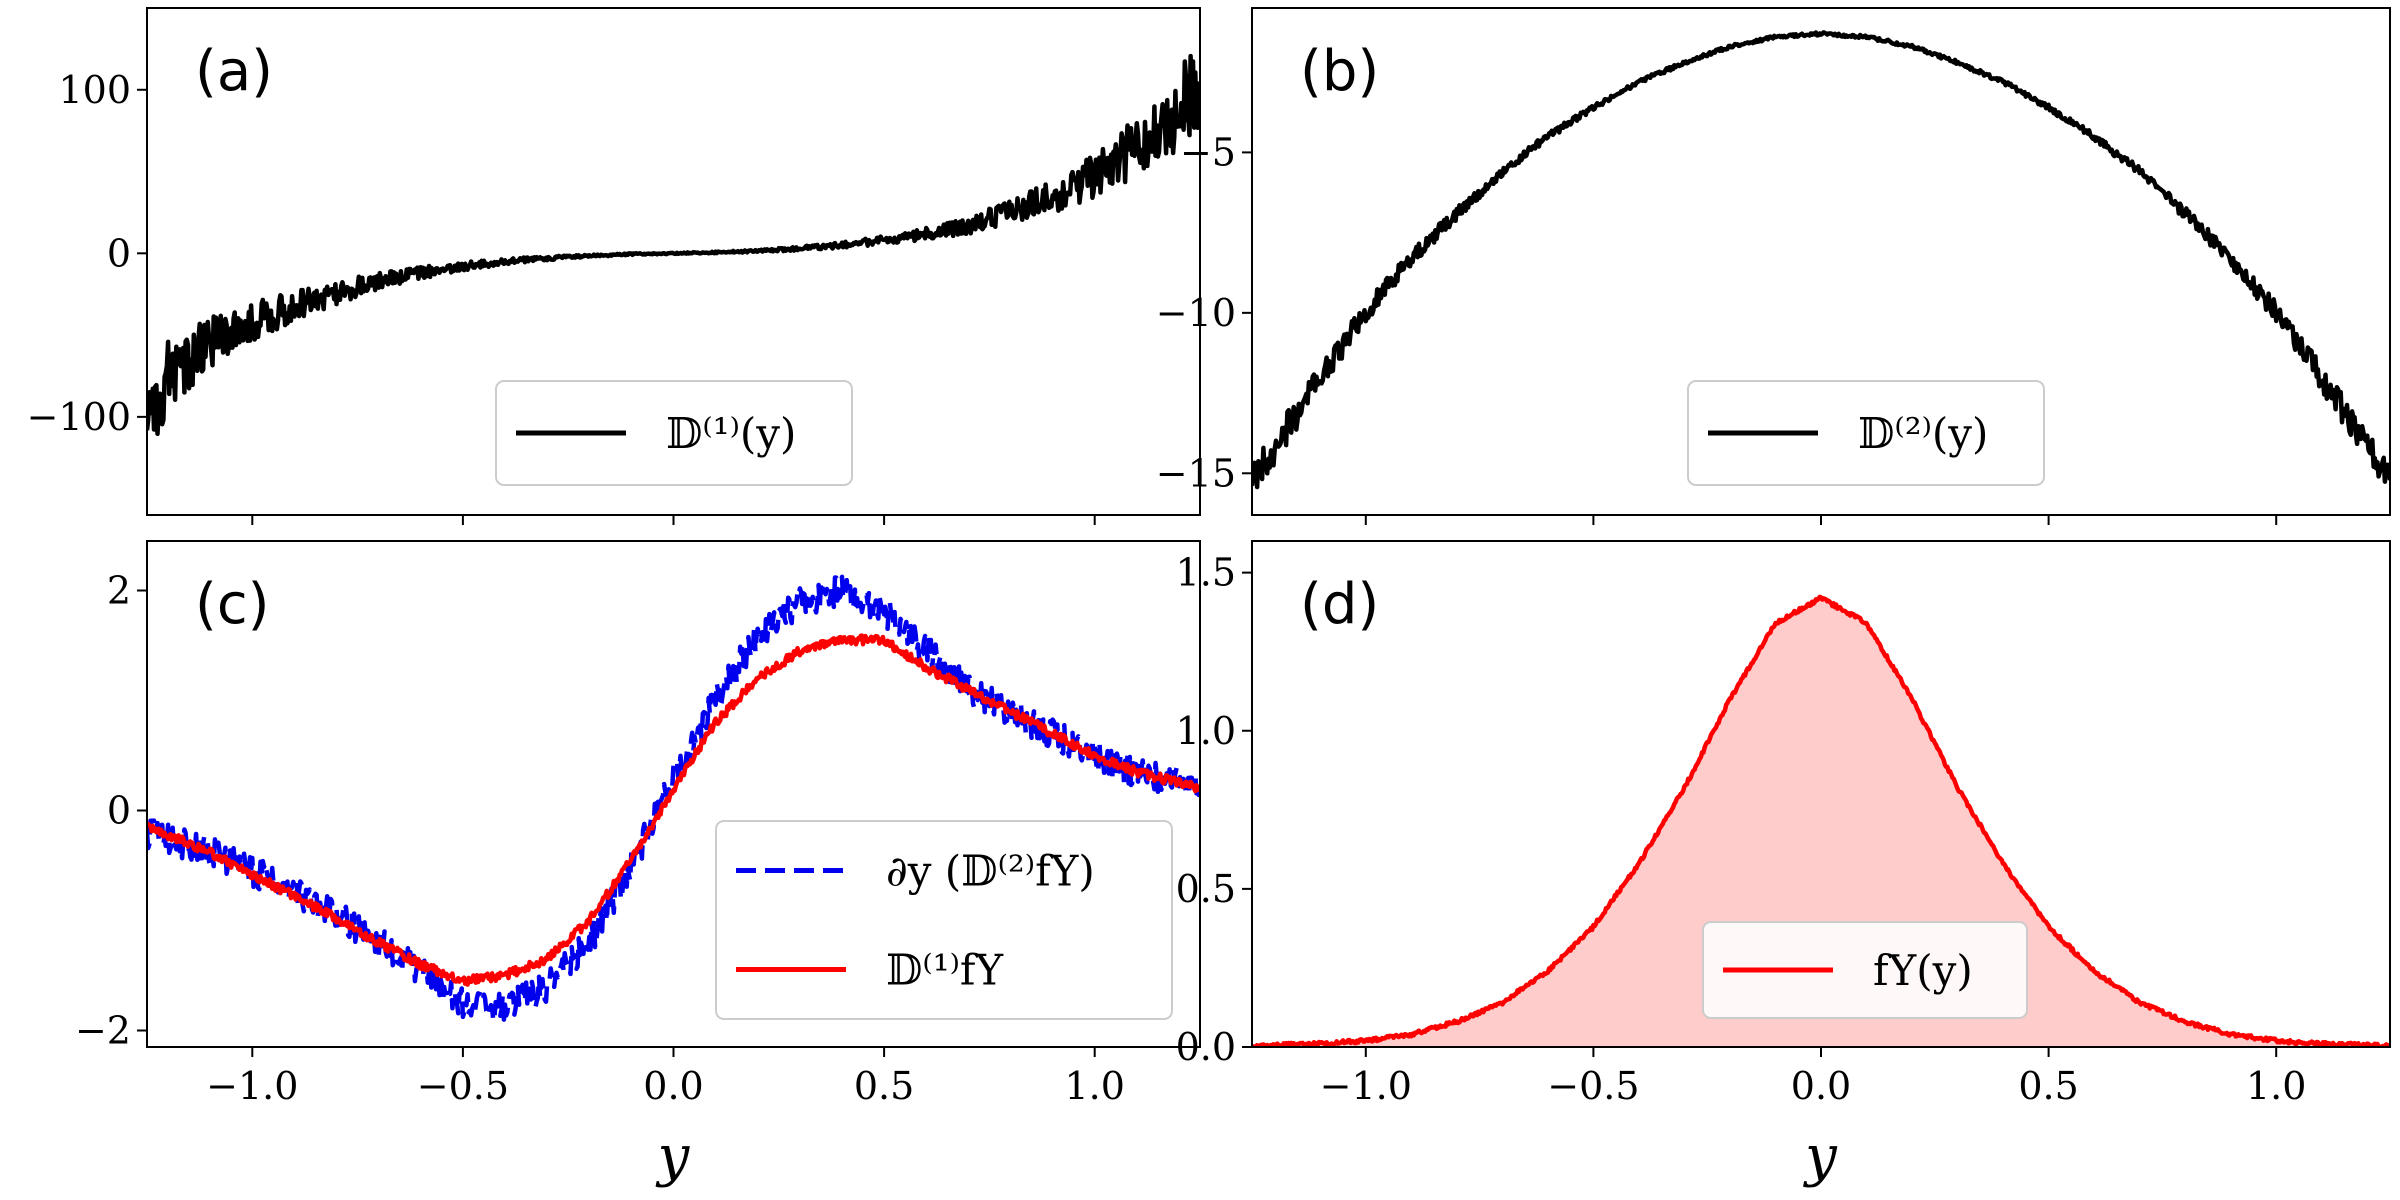  I want to click on y-tick-label: 100, so click(94, 90).